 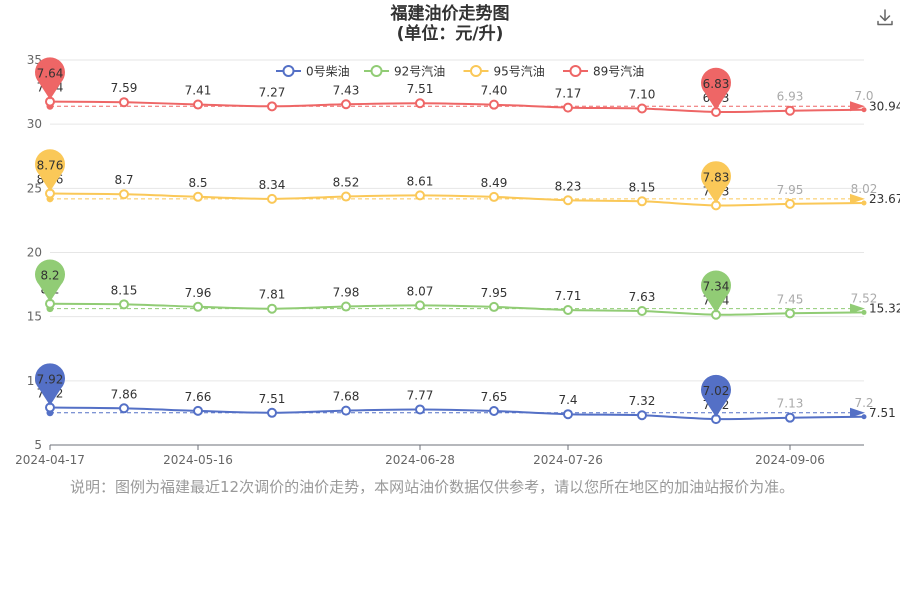 I want to click on data-label: 8.15, so click(x=124, y=290).